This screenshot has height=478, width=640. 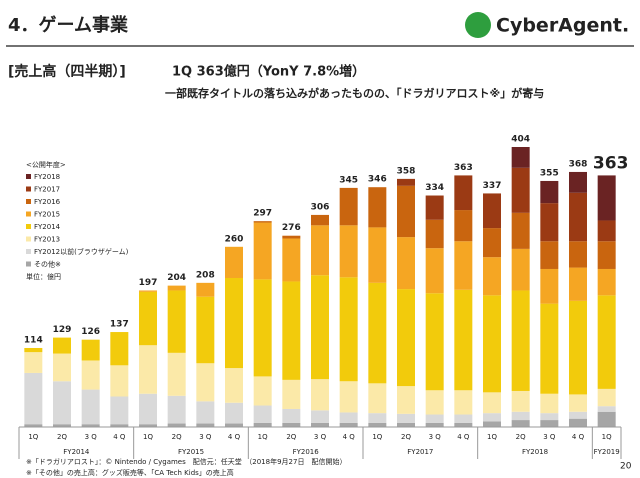 What do you see at coordinates (377, 180) in the screenshot?
I see `total-label: 346` at bounding box center [377, 180].